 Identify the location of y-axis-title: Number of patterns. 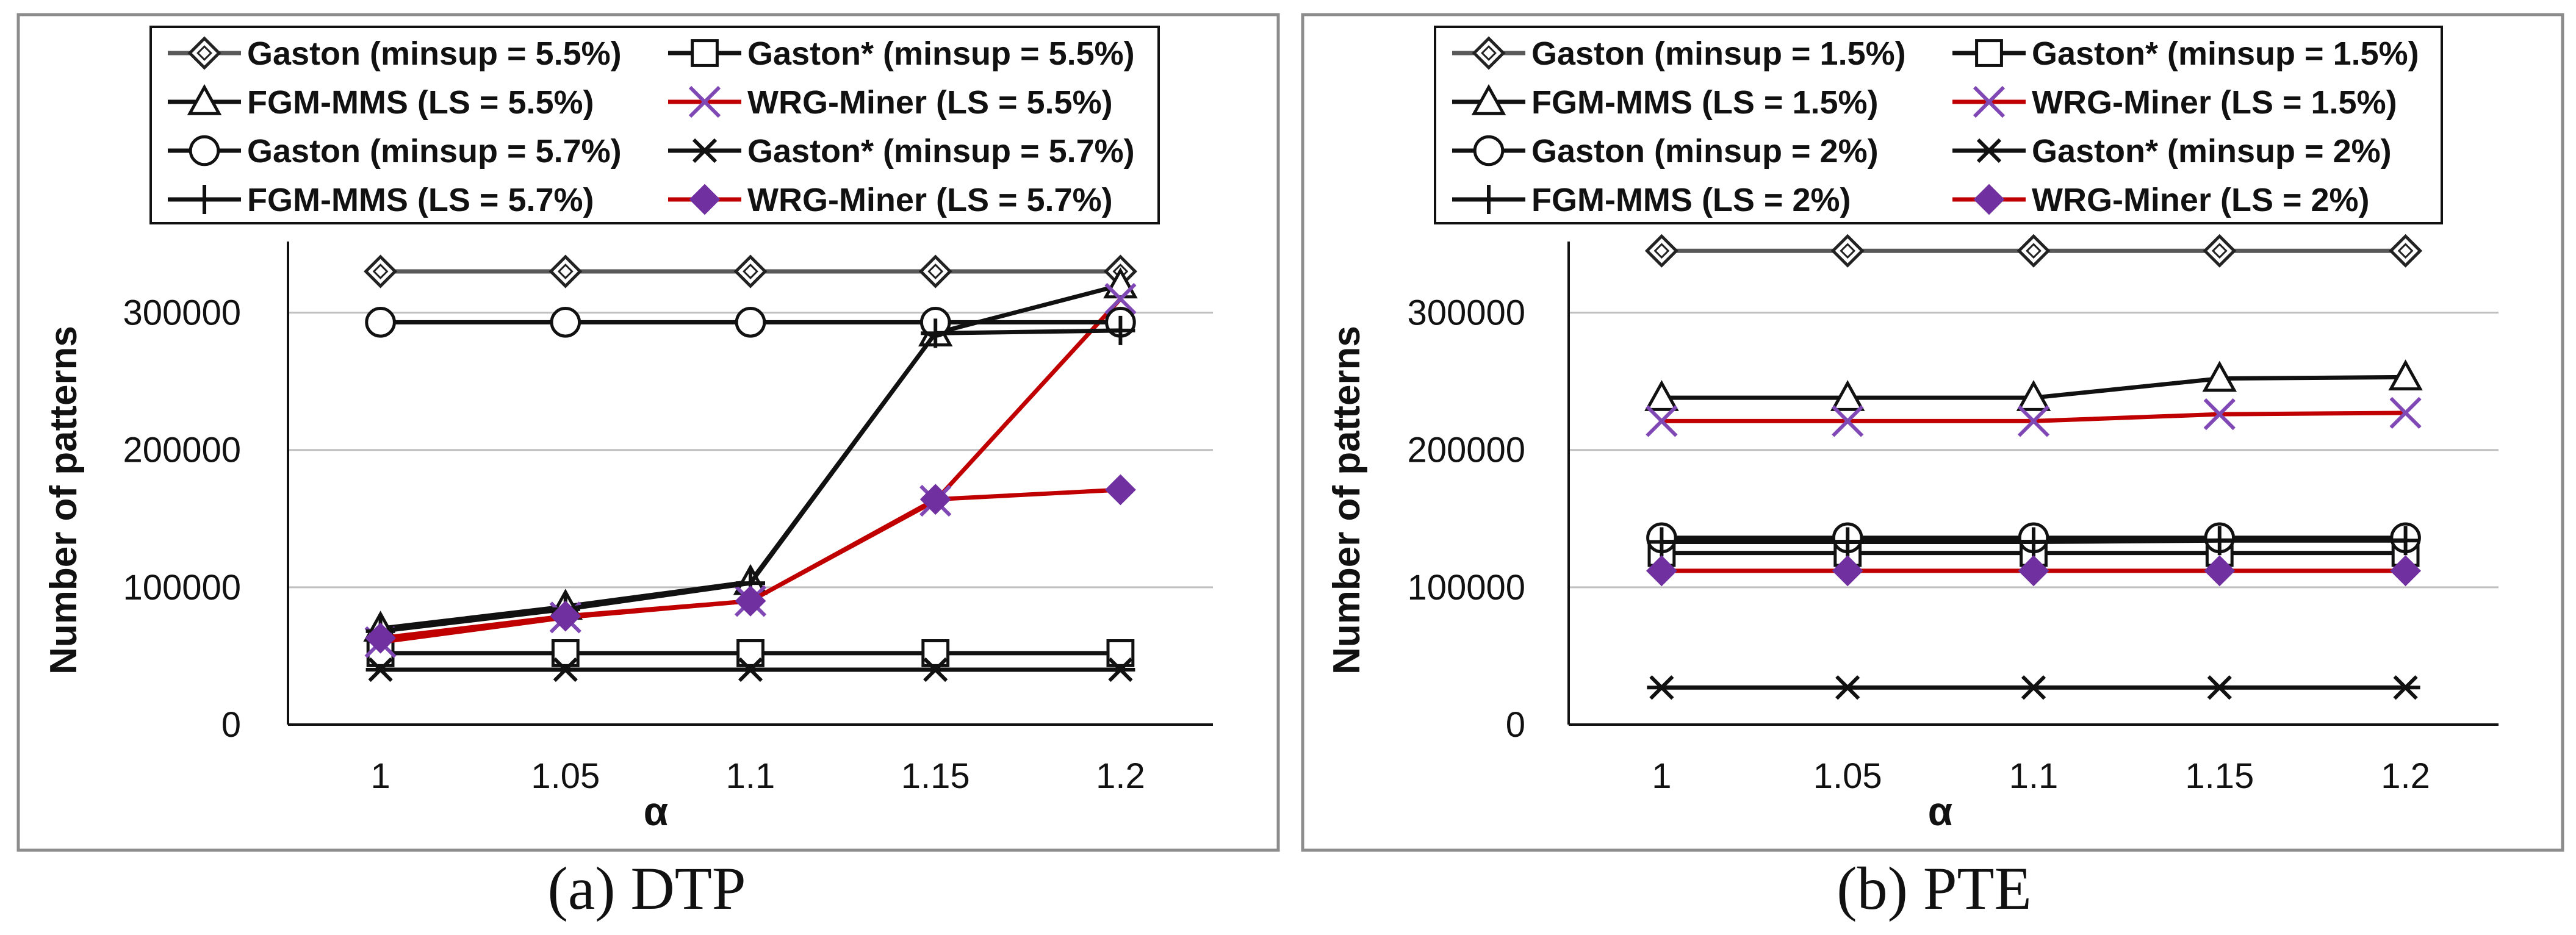
(1347, 500).